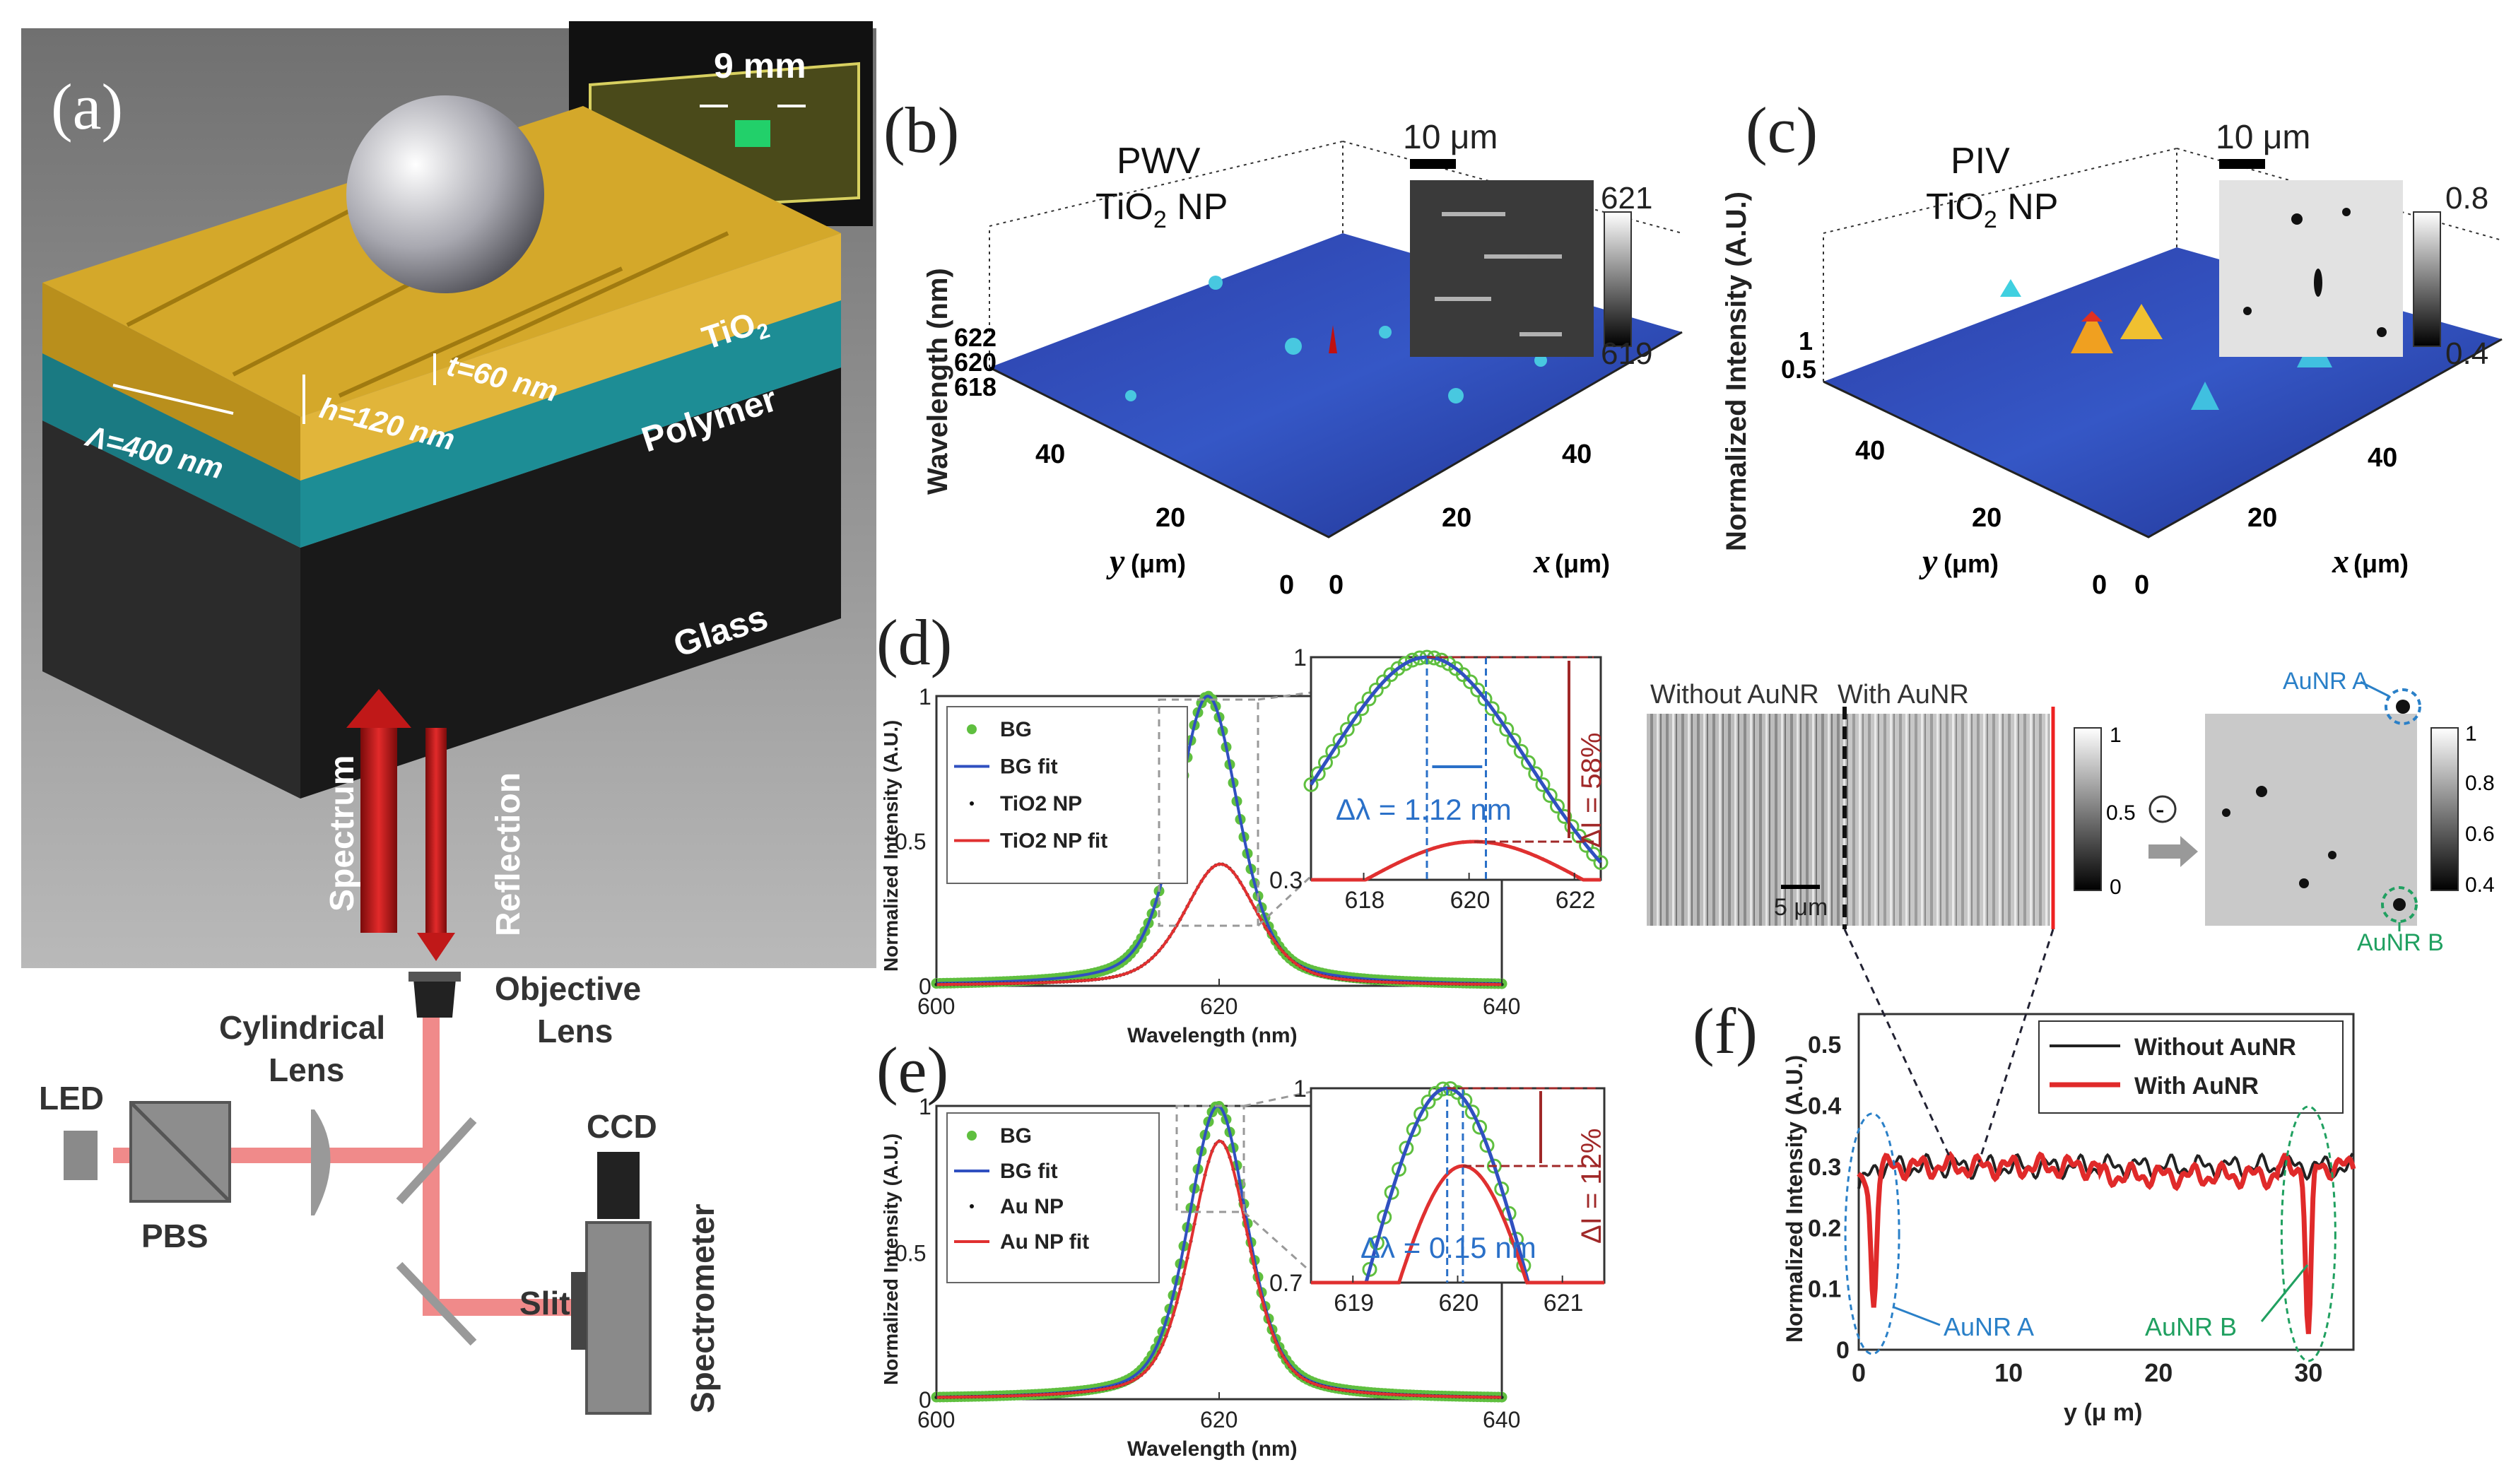 This screenshot has height=1484, width=2516. Describe the element at coordinates (2242, 164) in the screenshot. I see `panel-c-scalebar` at that location.